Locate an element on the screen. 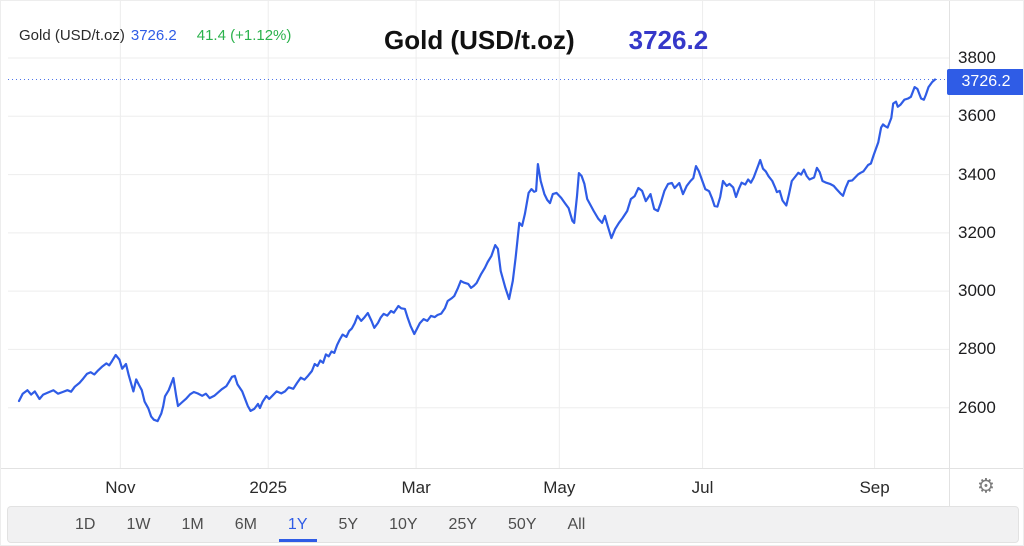 Image resolution: width=1024 pixels, height=546 pixels. title-last-price: 3726.2 is located at coordinates (668, 40).